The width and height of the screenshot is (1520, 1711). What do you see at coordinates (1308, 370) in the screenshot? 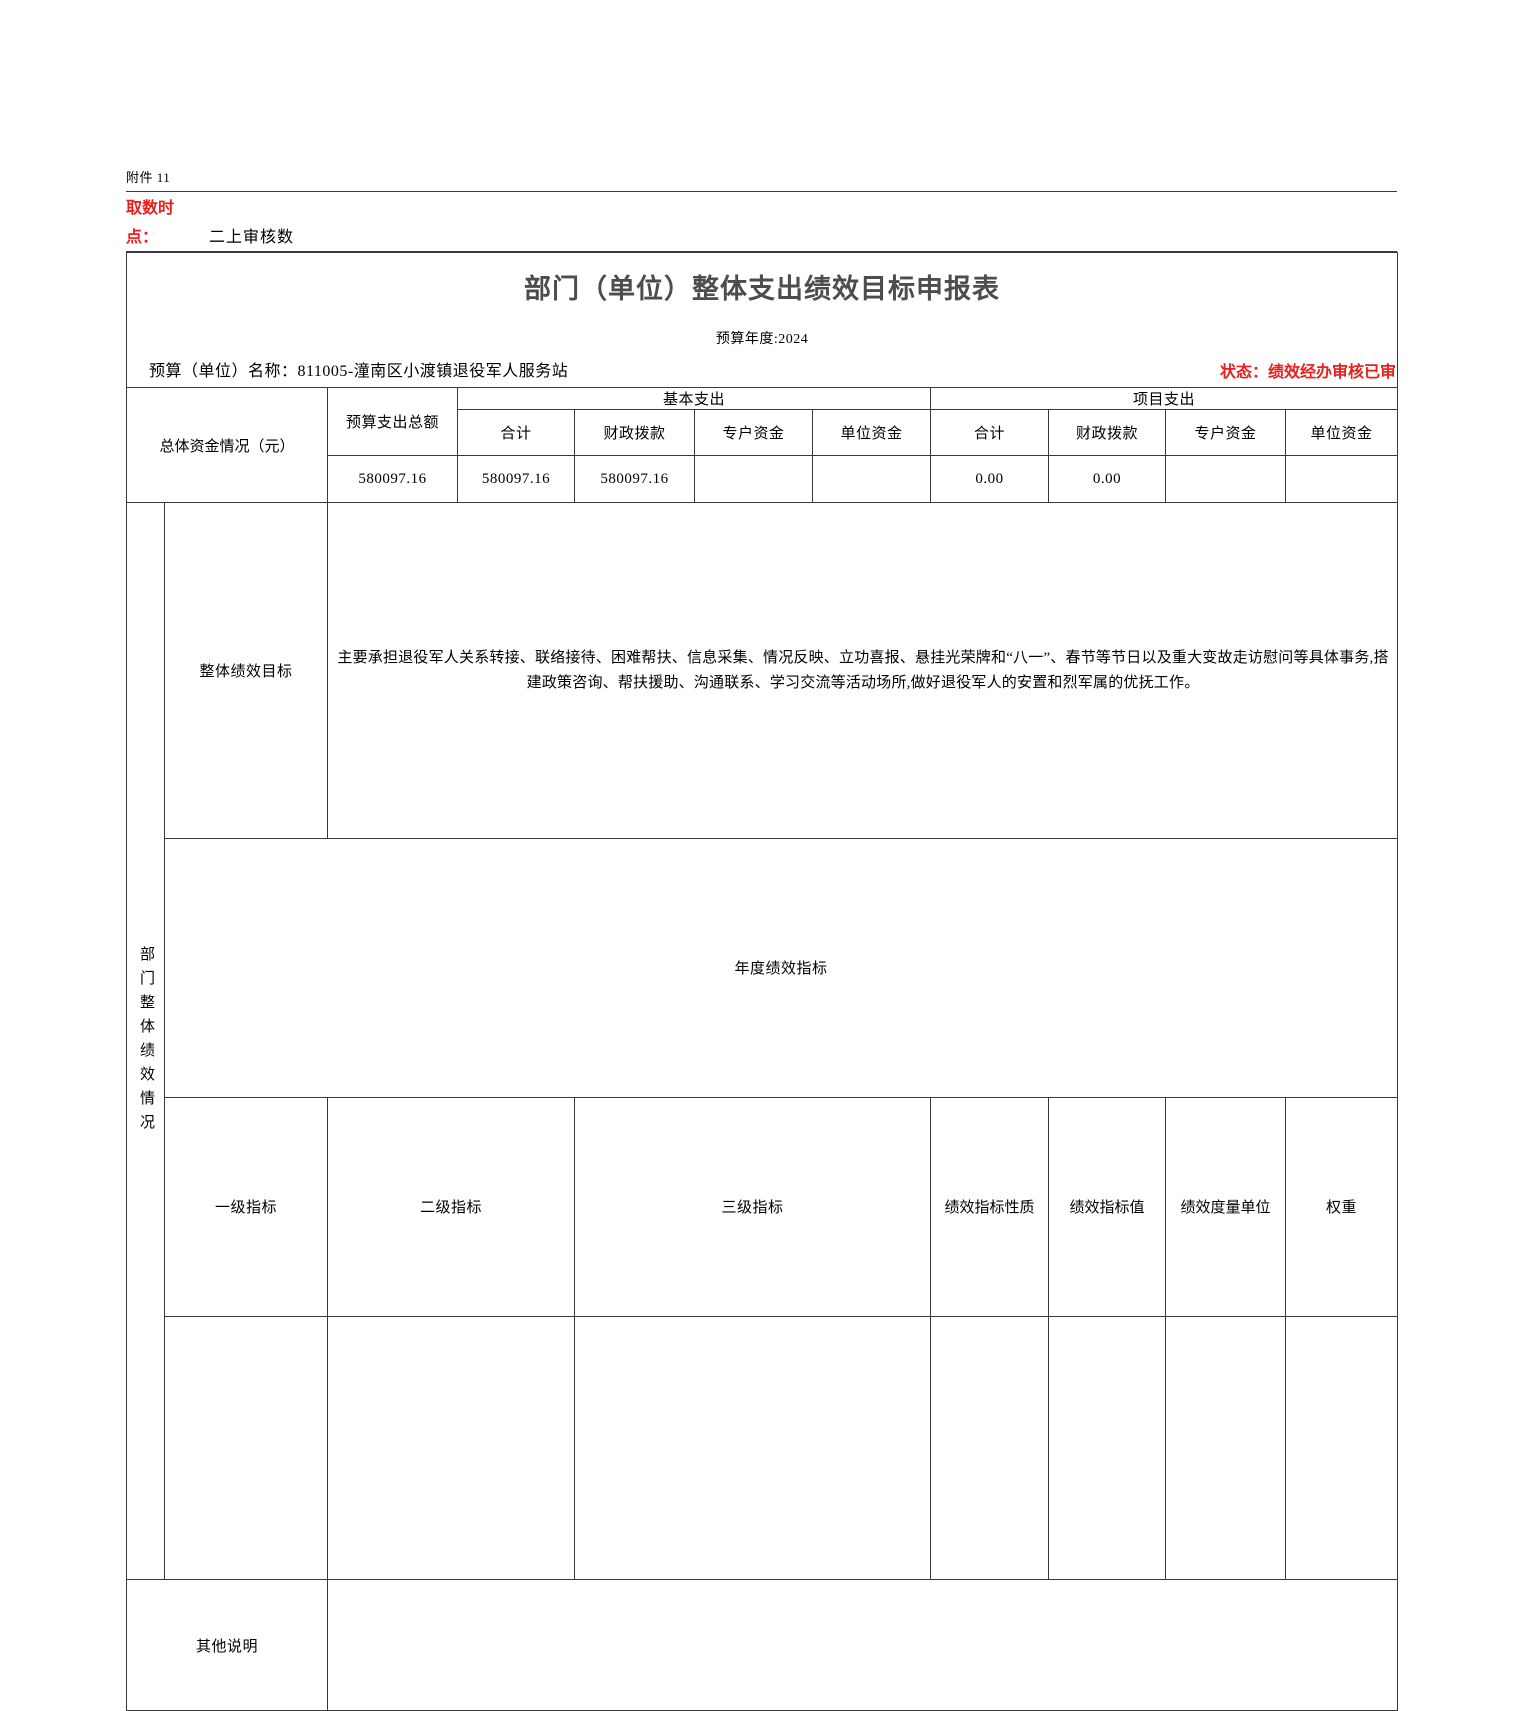
I see `status-badge: 状态：绩效经办审核已审` at bounding box center [1308, 370].